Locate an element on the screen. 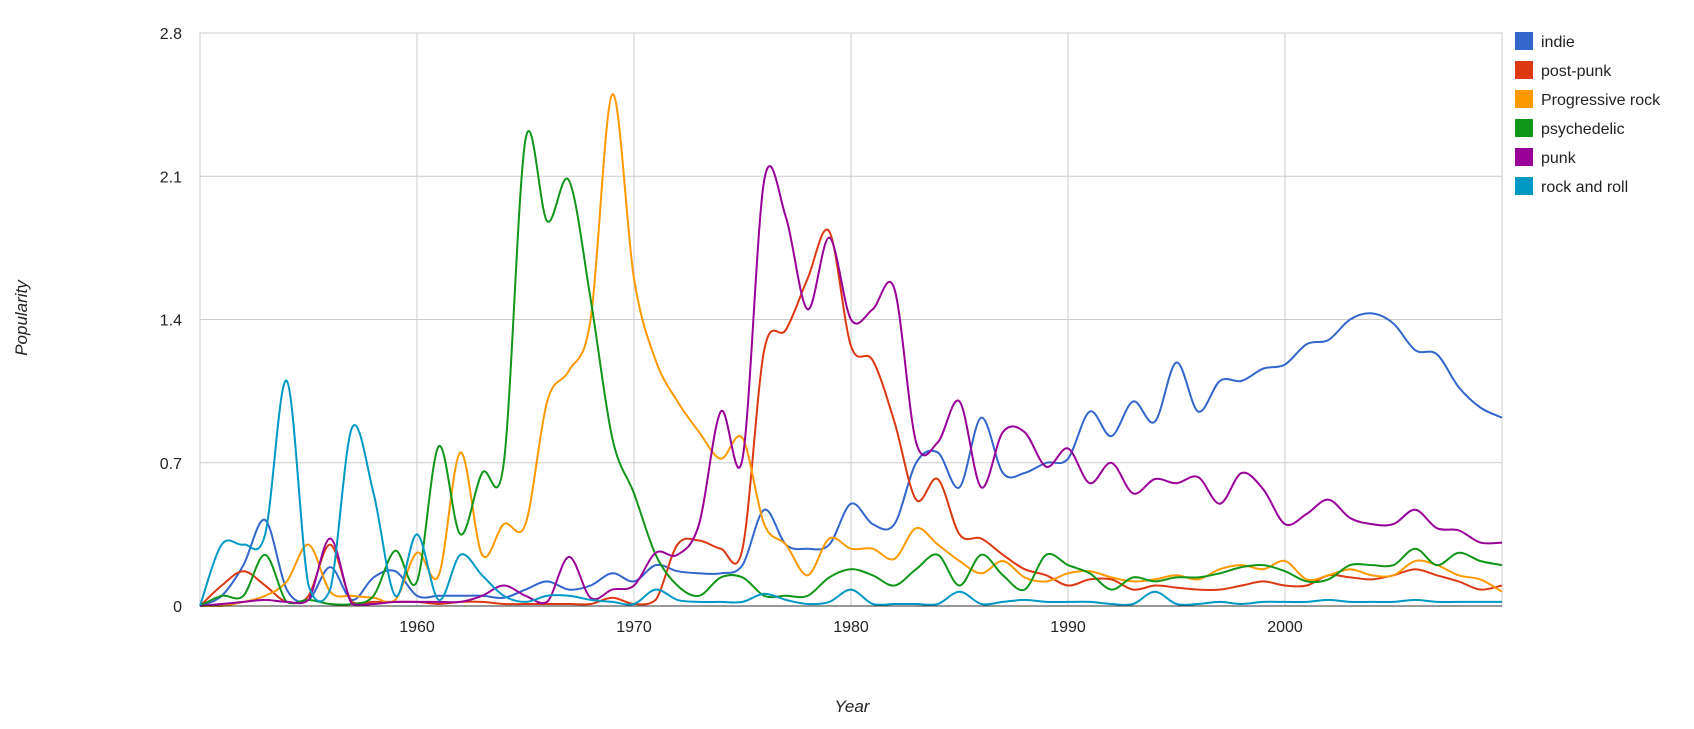 Image resolution: width=1694 pixels, height=729 pixels. x-tick-label: 1960 is located at coordinates (417, 627).